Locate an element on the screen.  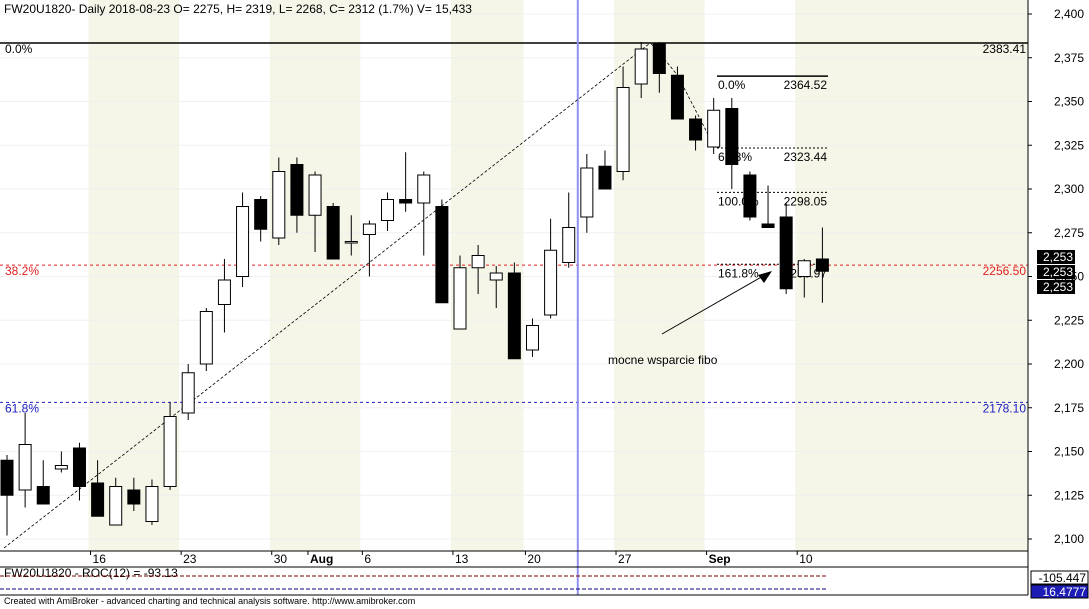
x-tick-label: 13 is located at coordinates (462, 559).